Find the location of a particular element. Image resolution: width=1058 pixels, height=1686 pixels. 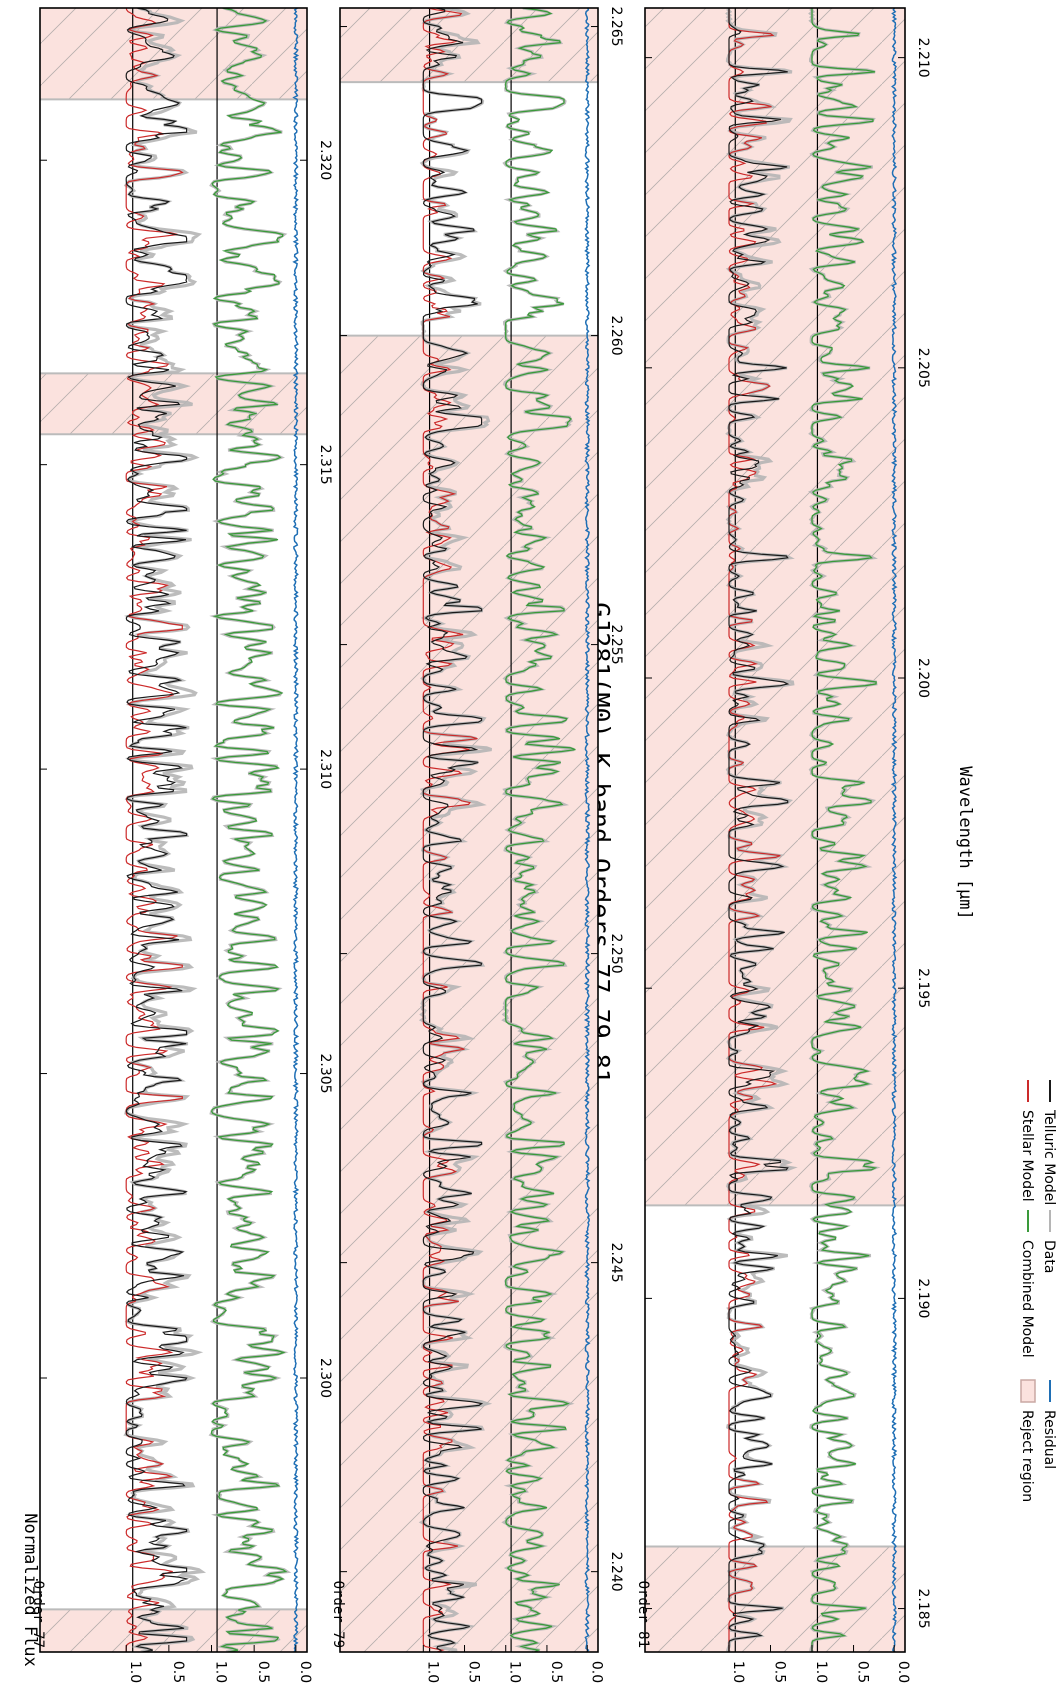

reject-region-hatch is located at coordinates (775, 1599).